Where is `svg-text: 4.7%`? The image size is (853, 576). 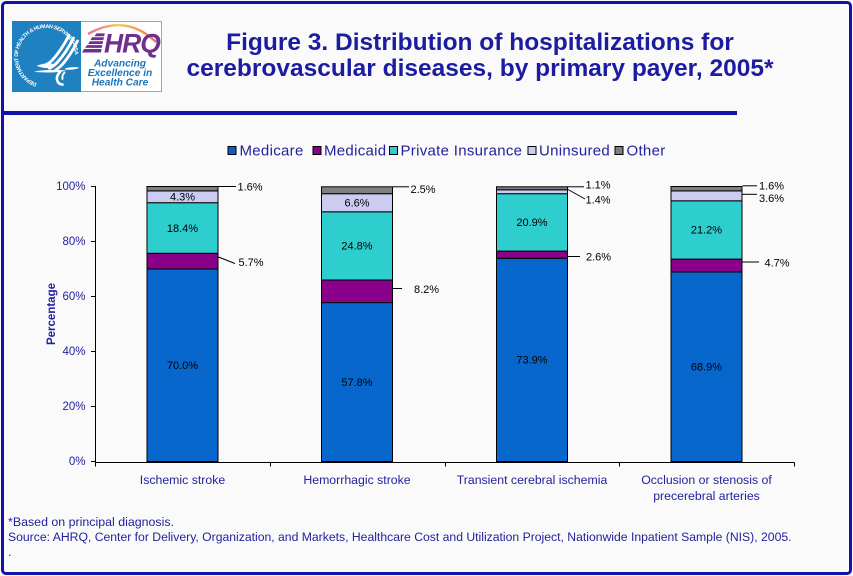 svg-text: 4.7% is located at coordinates (777, 264).